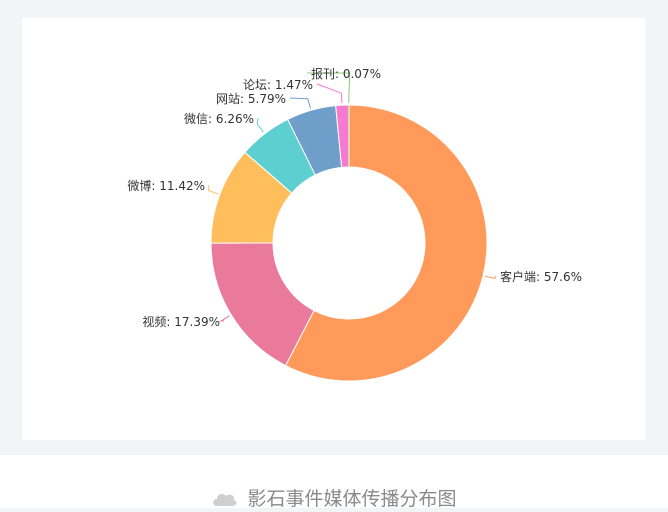 Image resolution: width=668 pixels, height=512 pixels. What do you see at coordinates (224, 498) in the screenshot?
I see `cloud-icon` at bounding box center [224, 498].